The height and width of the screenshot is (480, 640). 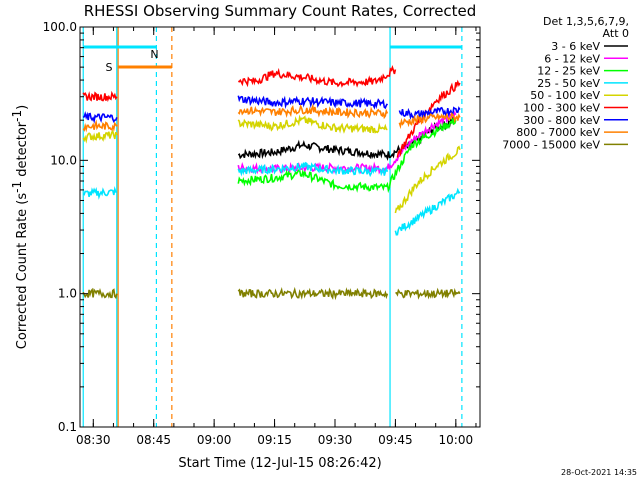 What do you see at coordinates (63, 160) in the screenshot?
I see `y-tick-label-2: 10.0` at bounding box center [63, 160].